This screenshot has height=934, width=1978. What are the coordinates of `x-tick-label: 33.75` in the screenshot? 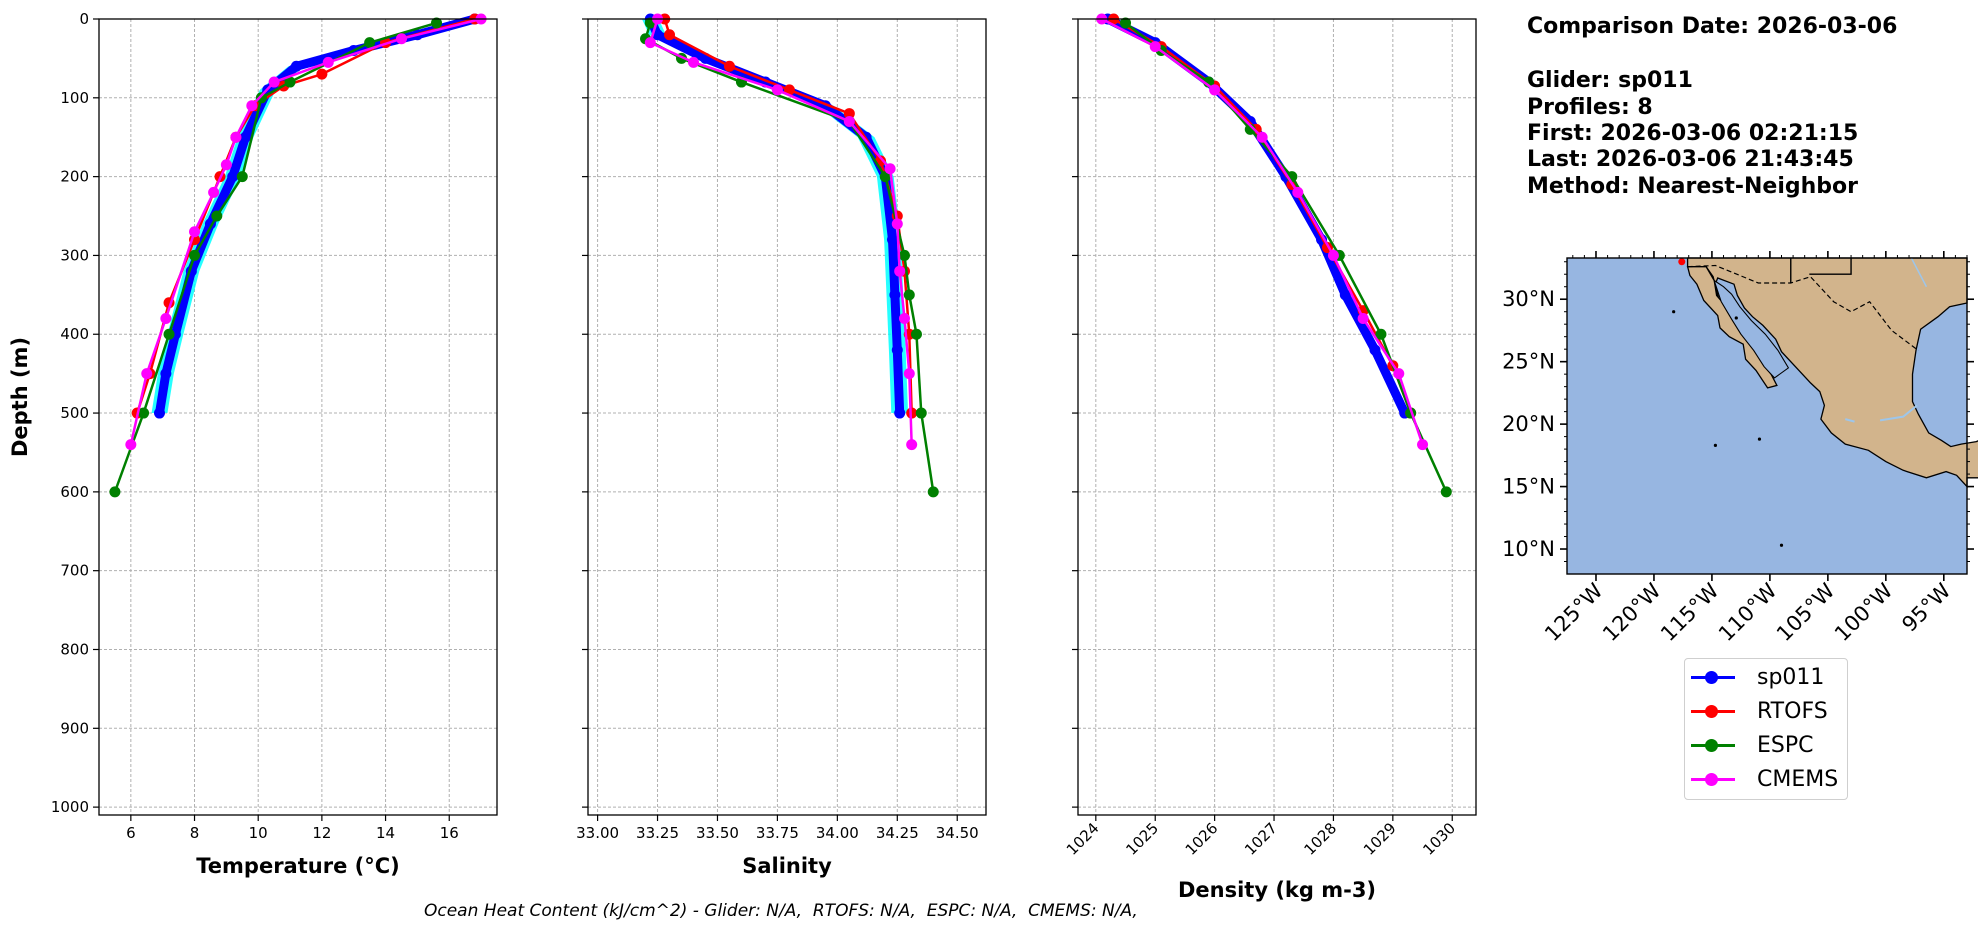 It's located at (777, 833).